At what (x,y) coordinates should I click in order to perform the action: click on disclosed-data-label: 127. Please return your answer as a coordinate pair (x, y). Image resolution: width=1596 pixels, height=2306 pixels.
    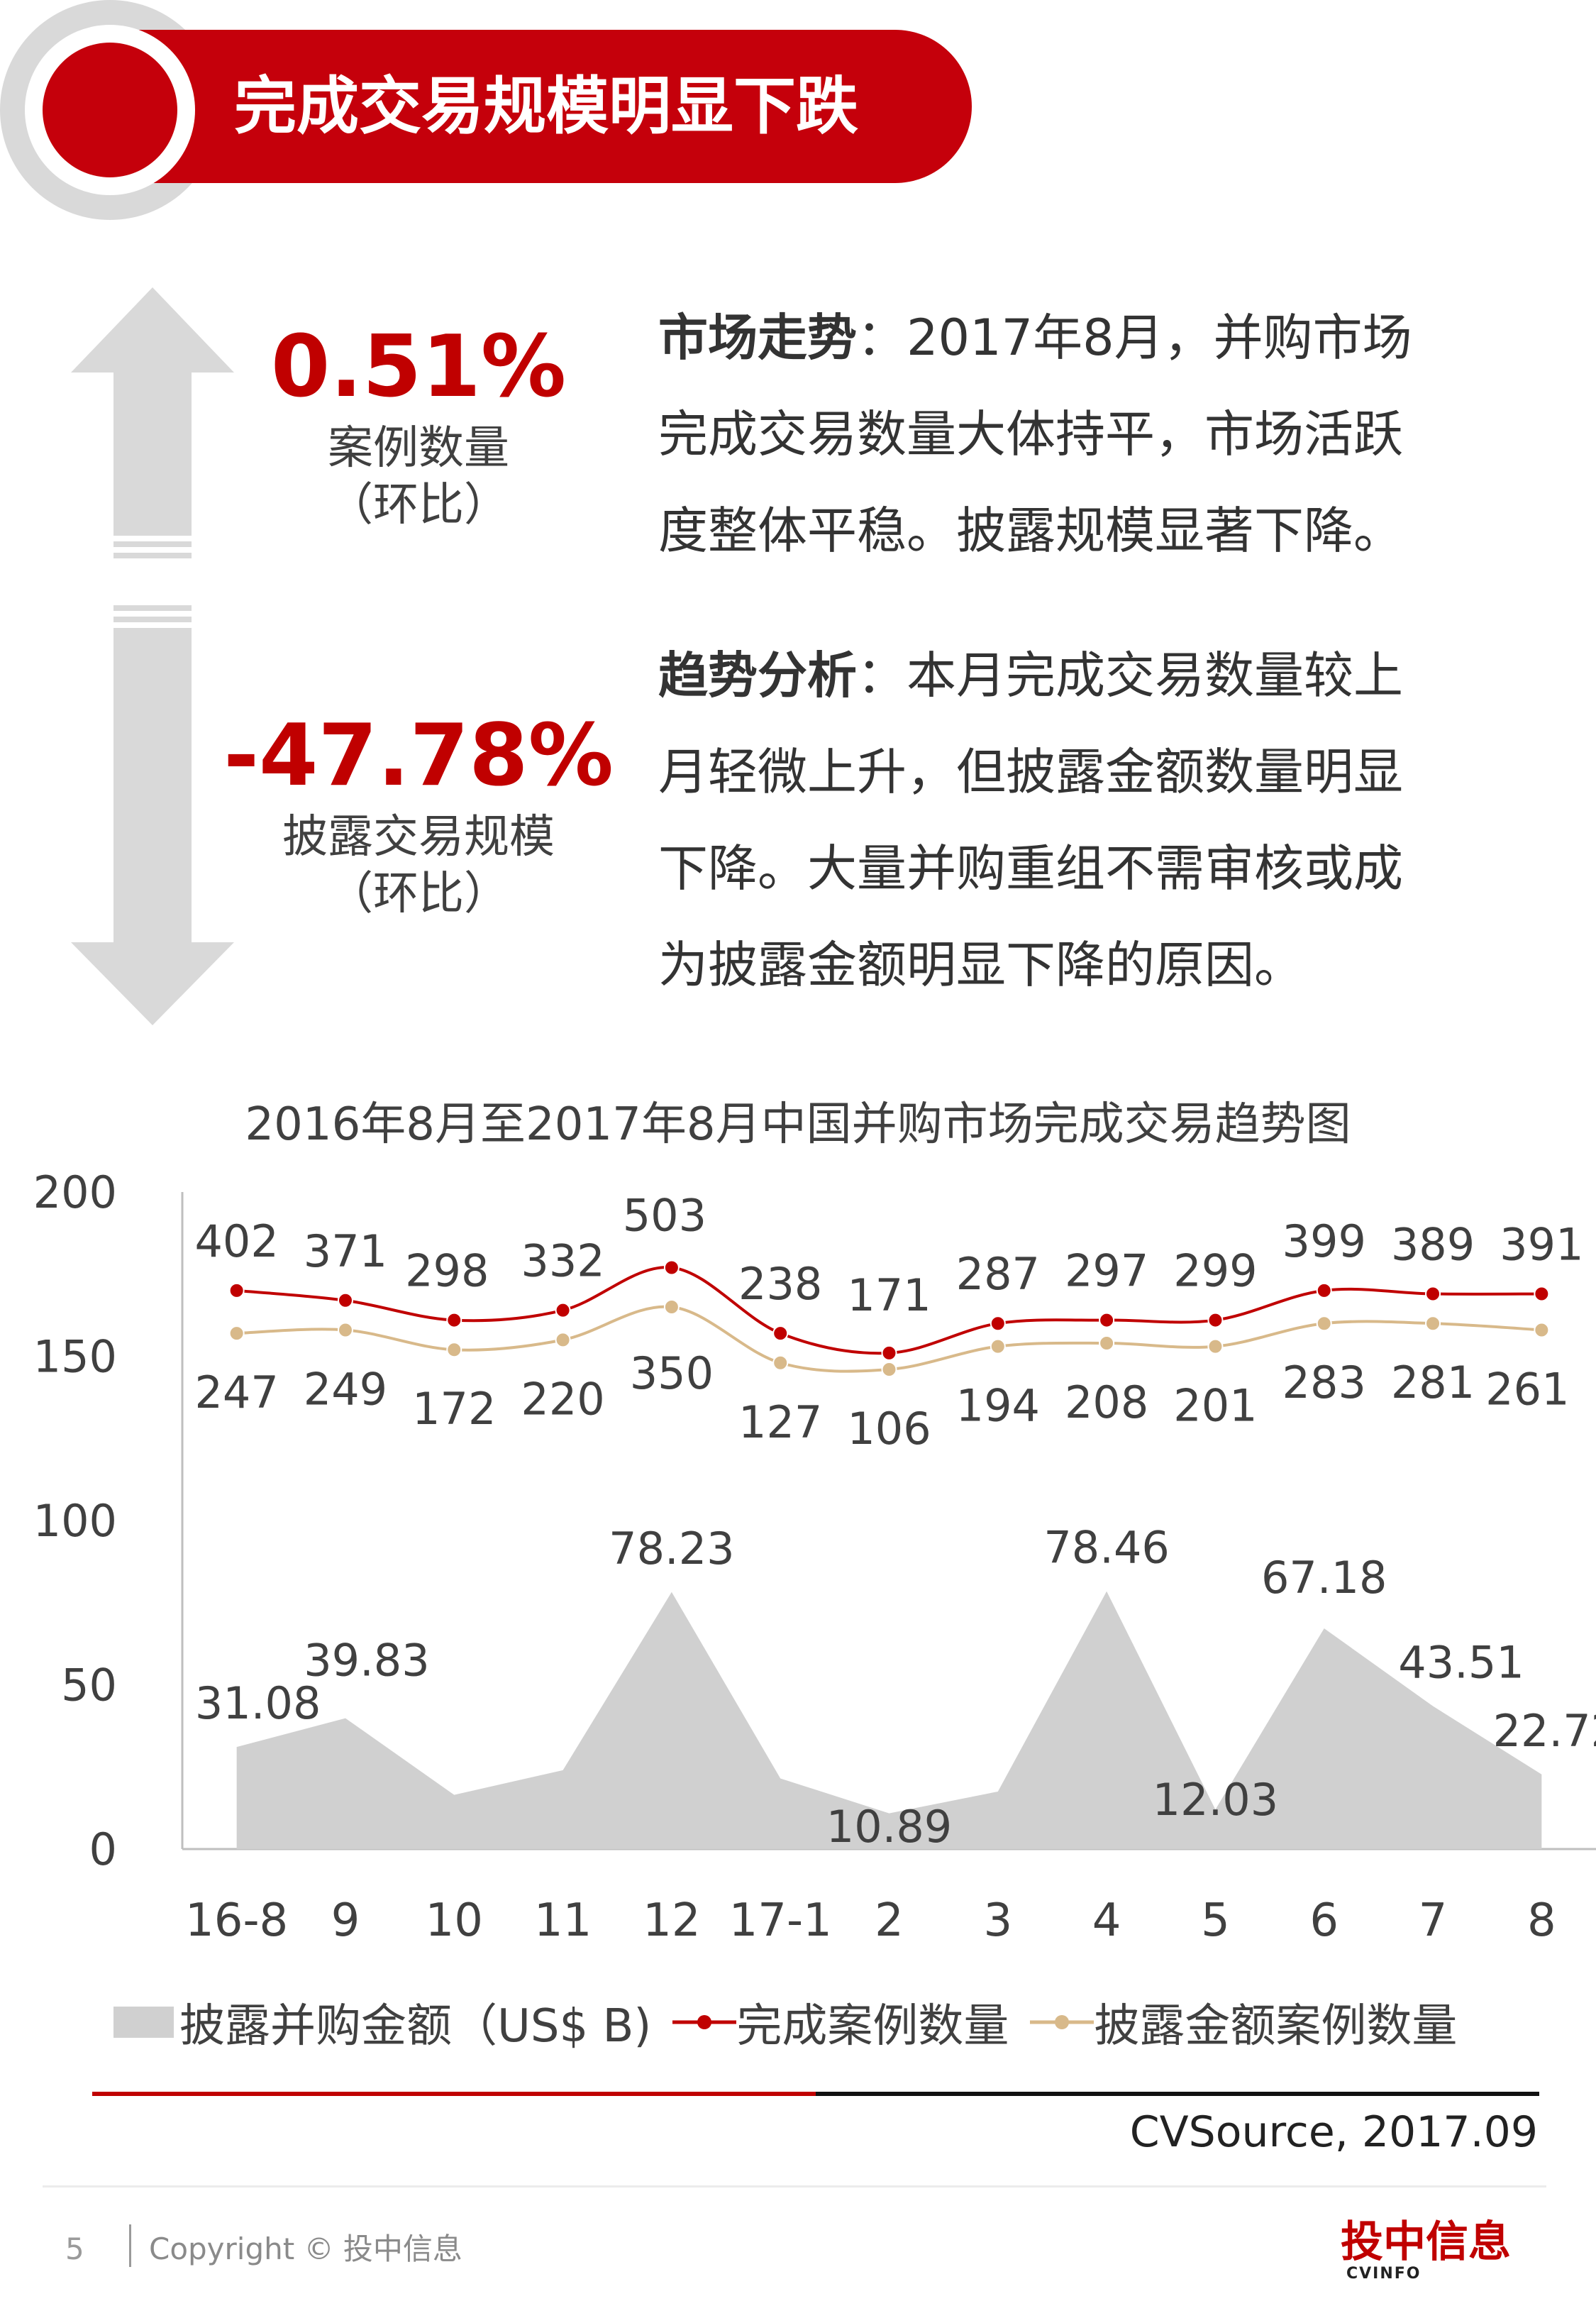
    Looking at the image, I should click on (780, 1422).